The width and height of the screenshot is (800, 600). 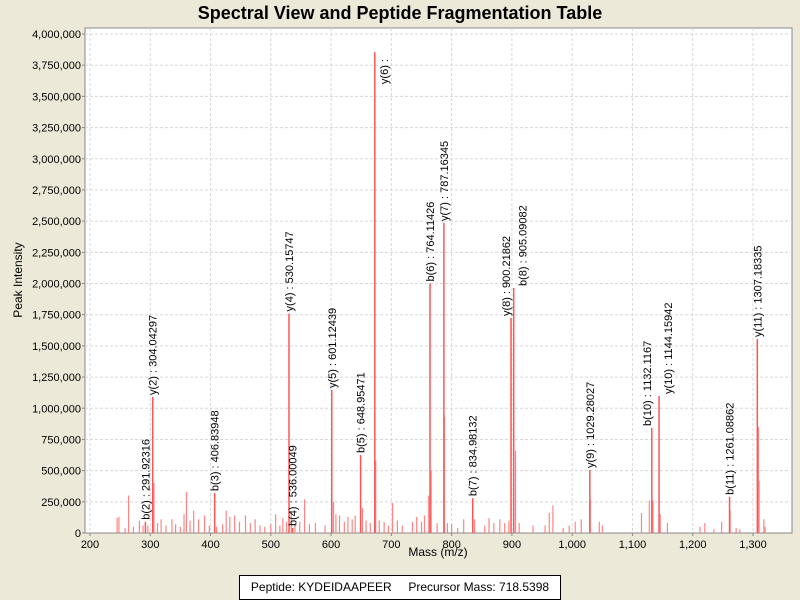 I want to click on peak-label: b(4) : 536.00049, so click(x=294, y=485).